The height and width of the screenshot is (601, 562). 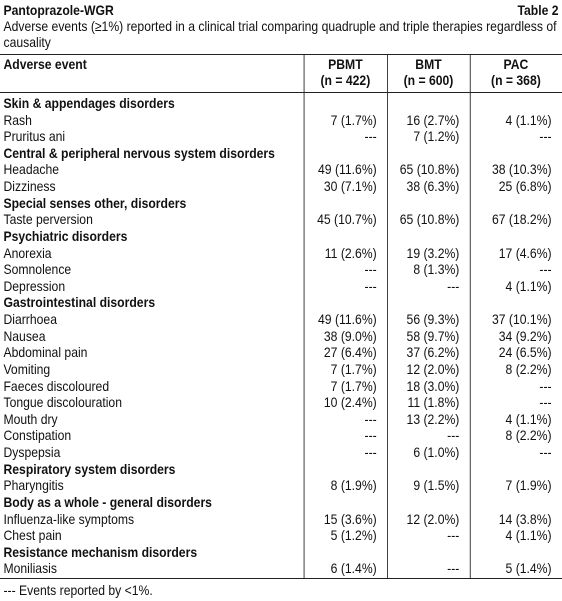 I want to click on row-label: Pharyngitis, so click(x=33, y=485).